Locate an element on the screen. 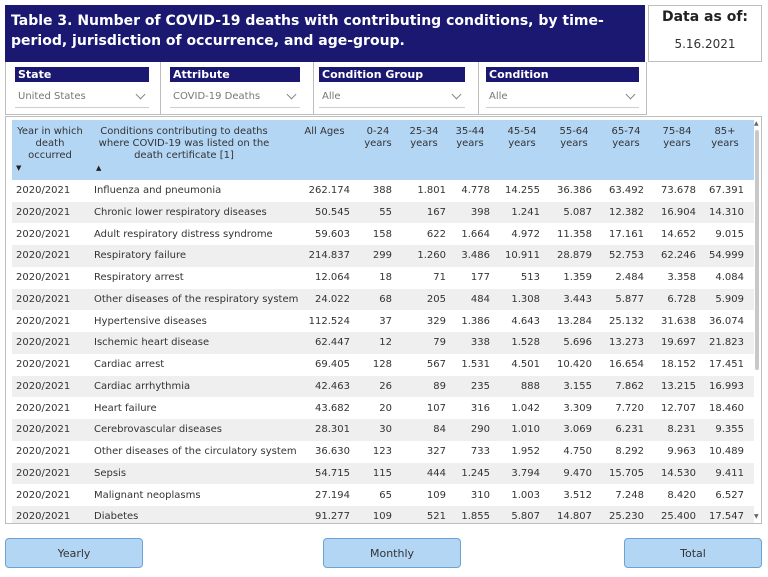 Image resolution: width=768 pixels, height=577 pixels. cell-45-54: 888 is located at coordinates (530, 386).